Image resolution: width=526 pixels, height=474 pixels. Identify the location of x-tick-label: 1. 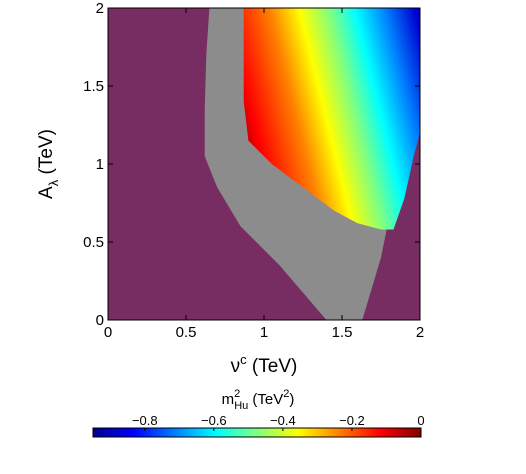
(264, 332).